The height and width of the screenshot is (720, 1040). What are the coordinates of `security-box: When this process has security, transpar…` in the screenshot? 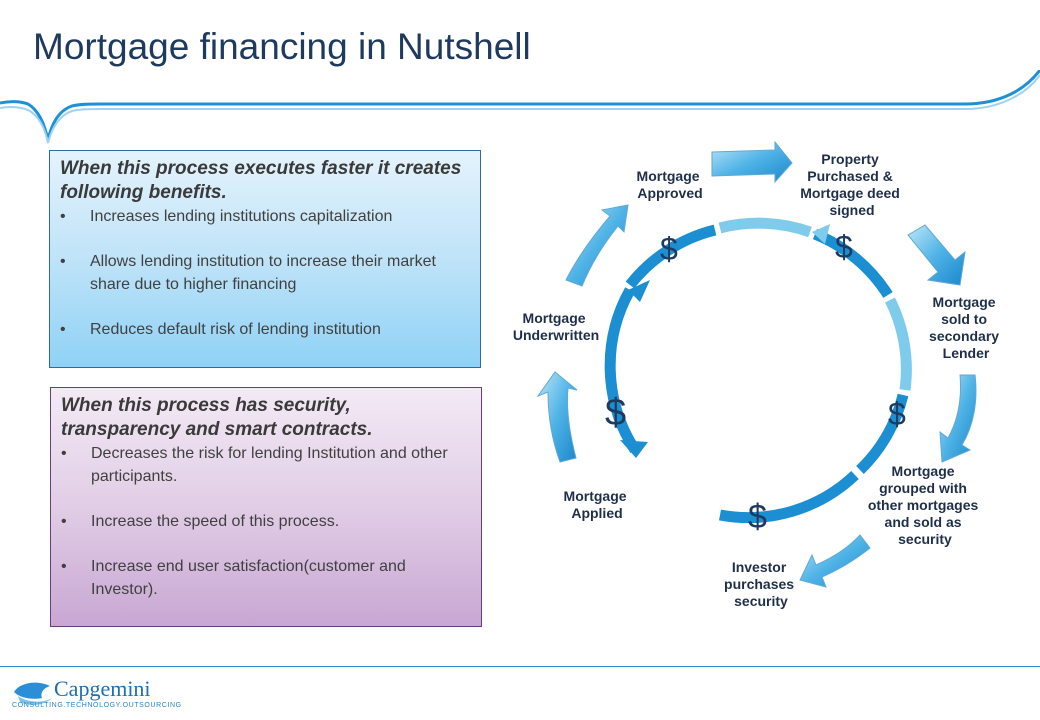 It's located at (266, 507).